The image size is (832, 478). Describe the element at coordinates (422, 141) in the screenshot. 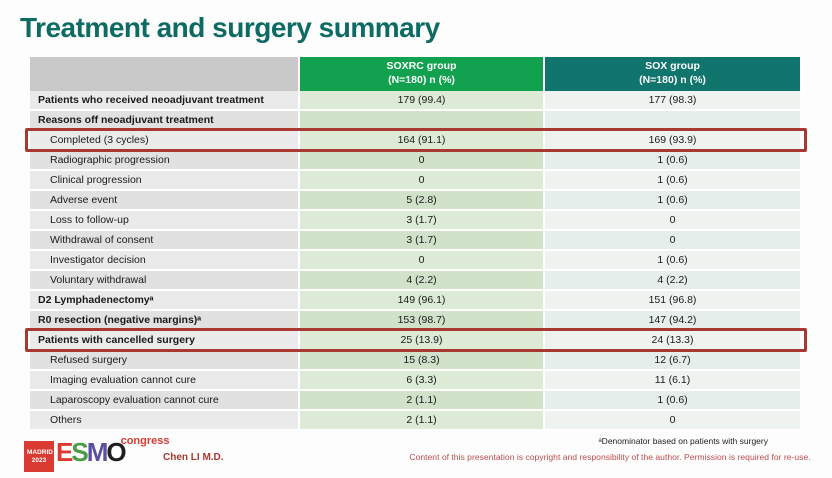

I see `soxrc-value: 164 (91.1)` at that location.